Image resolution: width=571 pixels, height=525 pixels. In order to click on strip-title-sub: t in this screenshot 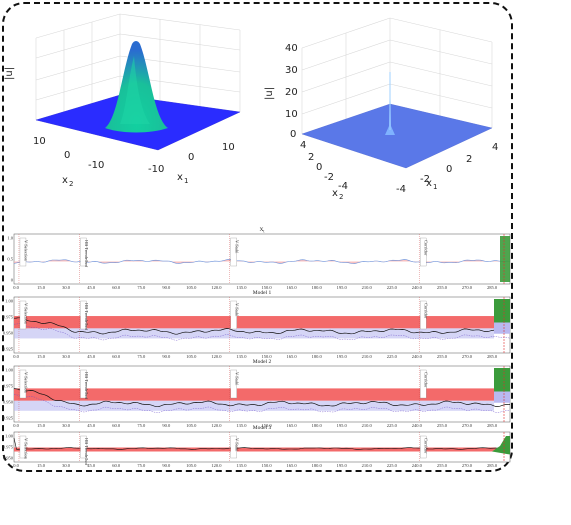, I will do `click(264, 231)`.